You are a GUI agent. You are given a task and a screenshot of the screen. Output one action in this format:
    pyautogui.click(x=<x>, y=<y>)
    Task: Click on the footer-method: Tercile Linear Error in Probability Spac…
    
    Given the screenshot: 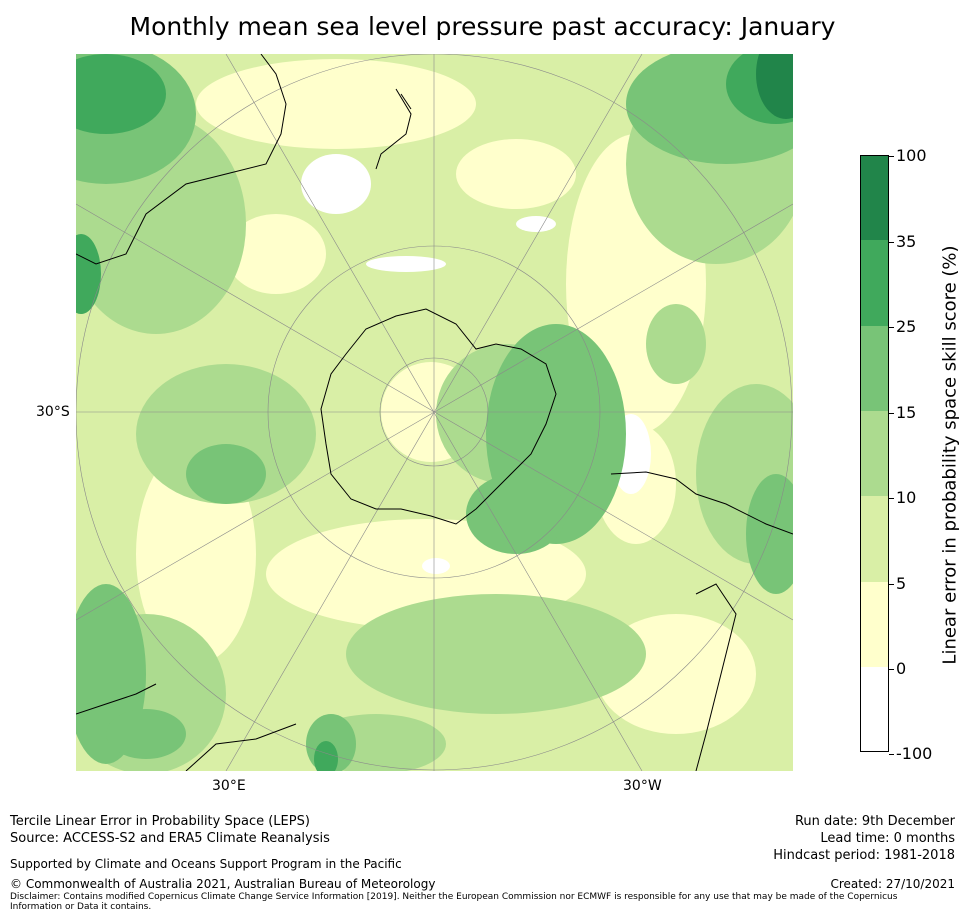 What is the action you would take?
    pyautogui.click(x=160, y=821)
    